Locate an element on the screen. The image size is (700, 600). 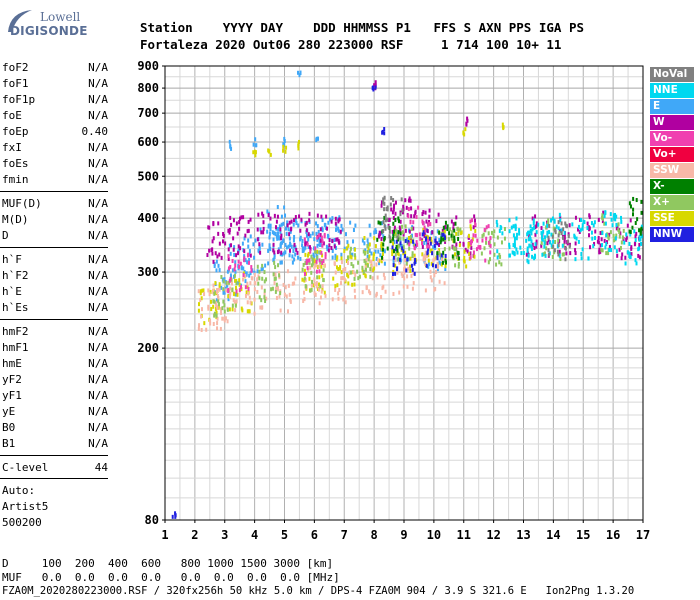
auto-program: Artist5 is located at coordinates (25, 506).